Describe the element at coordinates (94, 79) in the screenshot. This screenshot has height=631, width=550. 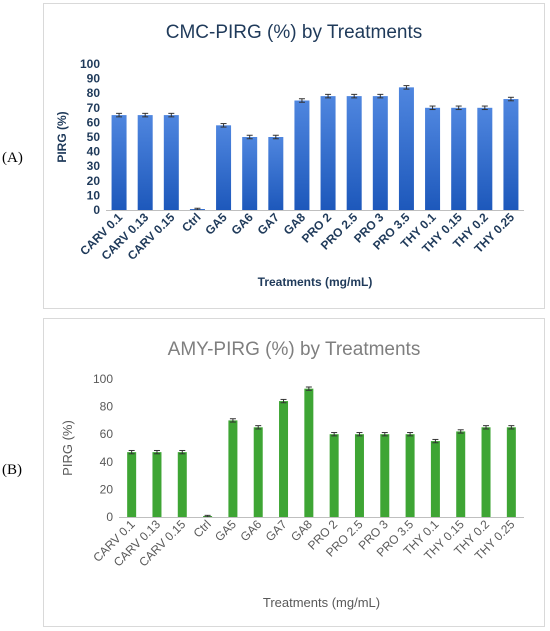
I see `y-tick-label: 90` at that location.